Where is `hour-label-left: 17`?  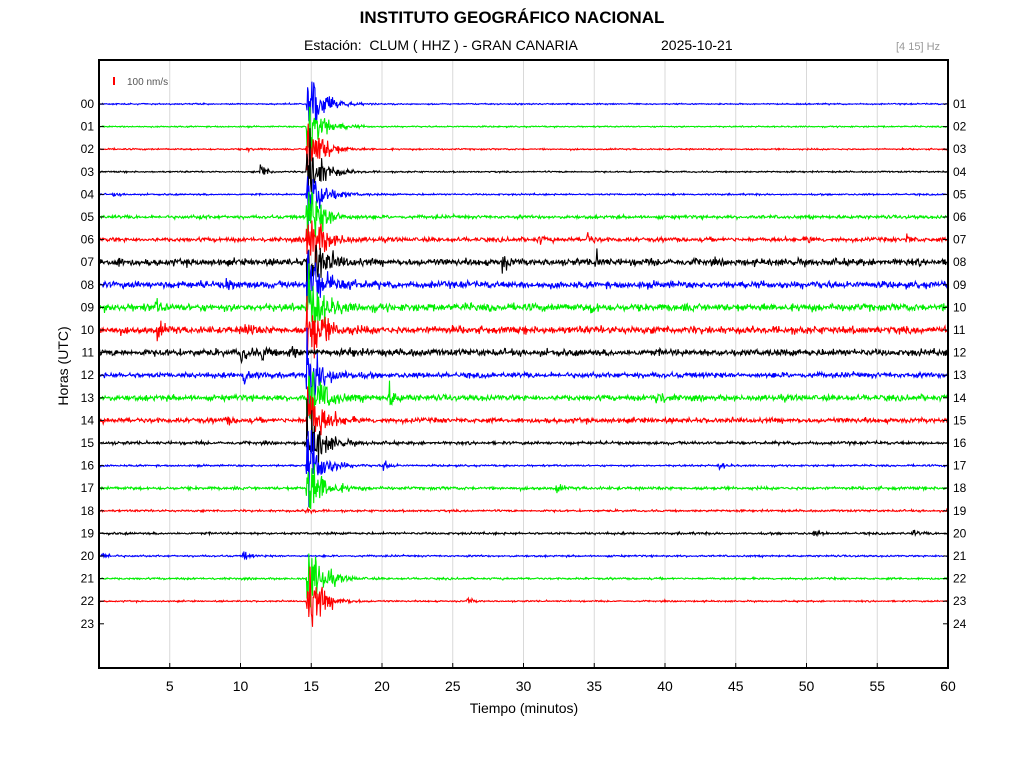
hour-label-left: 17 is located at coordinates (88, 488).